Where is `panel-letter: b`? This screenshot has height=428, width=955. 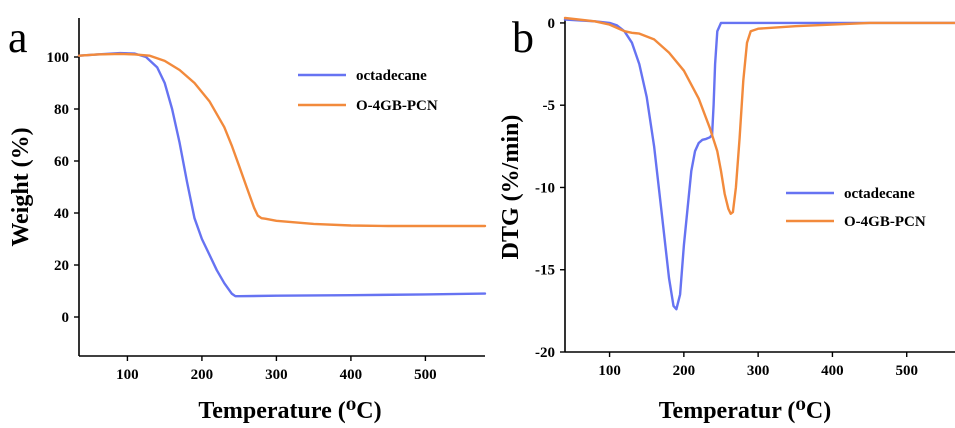
panel-letter: b is located at coordinates (523, 37).